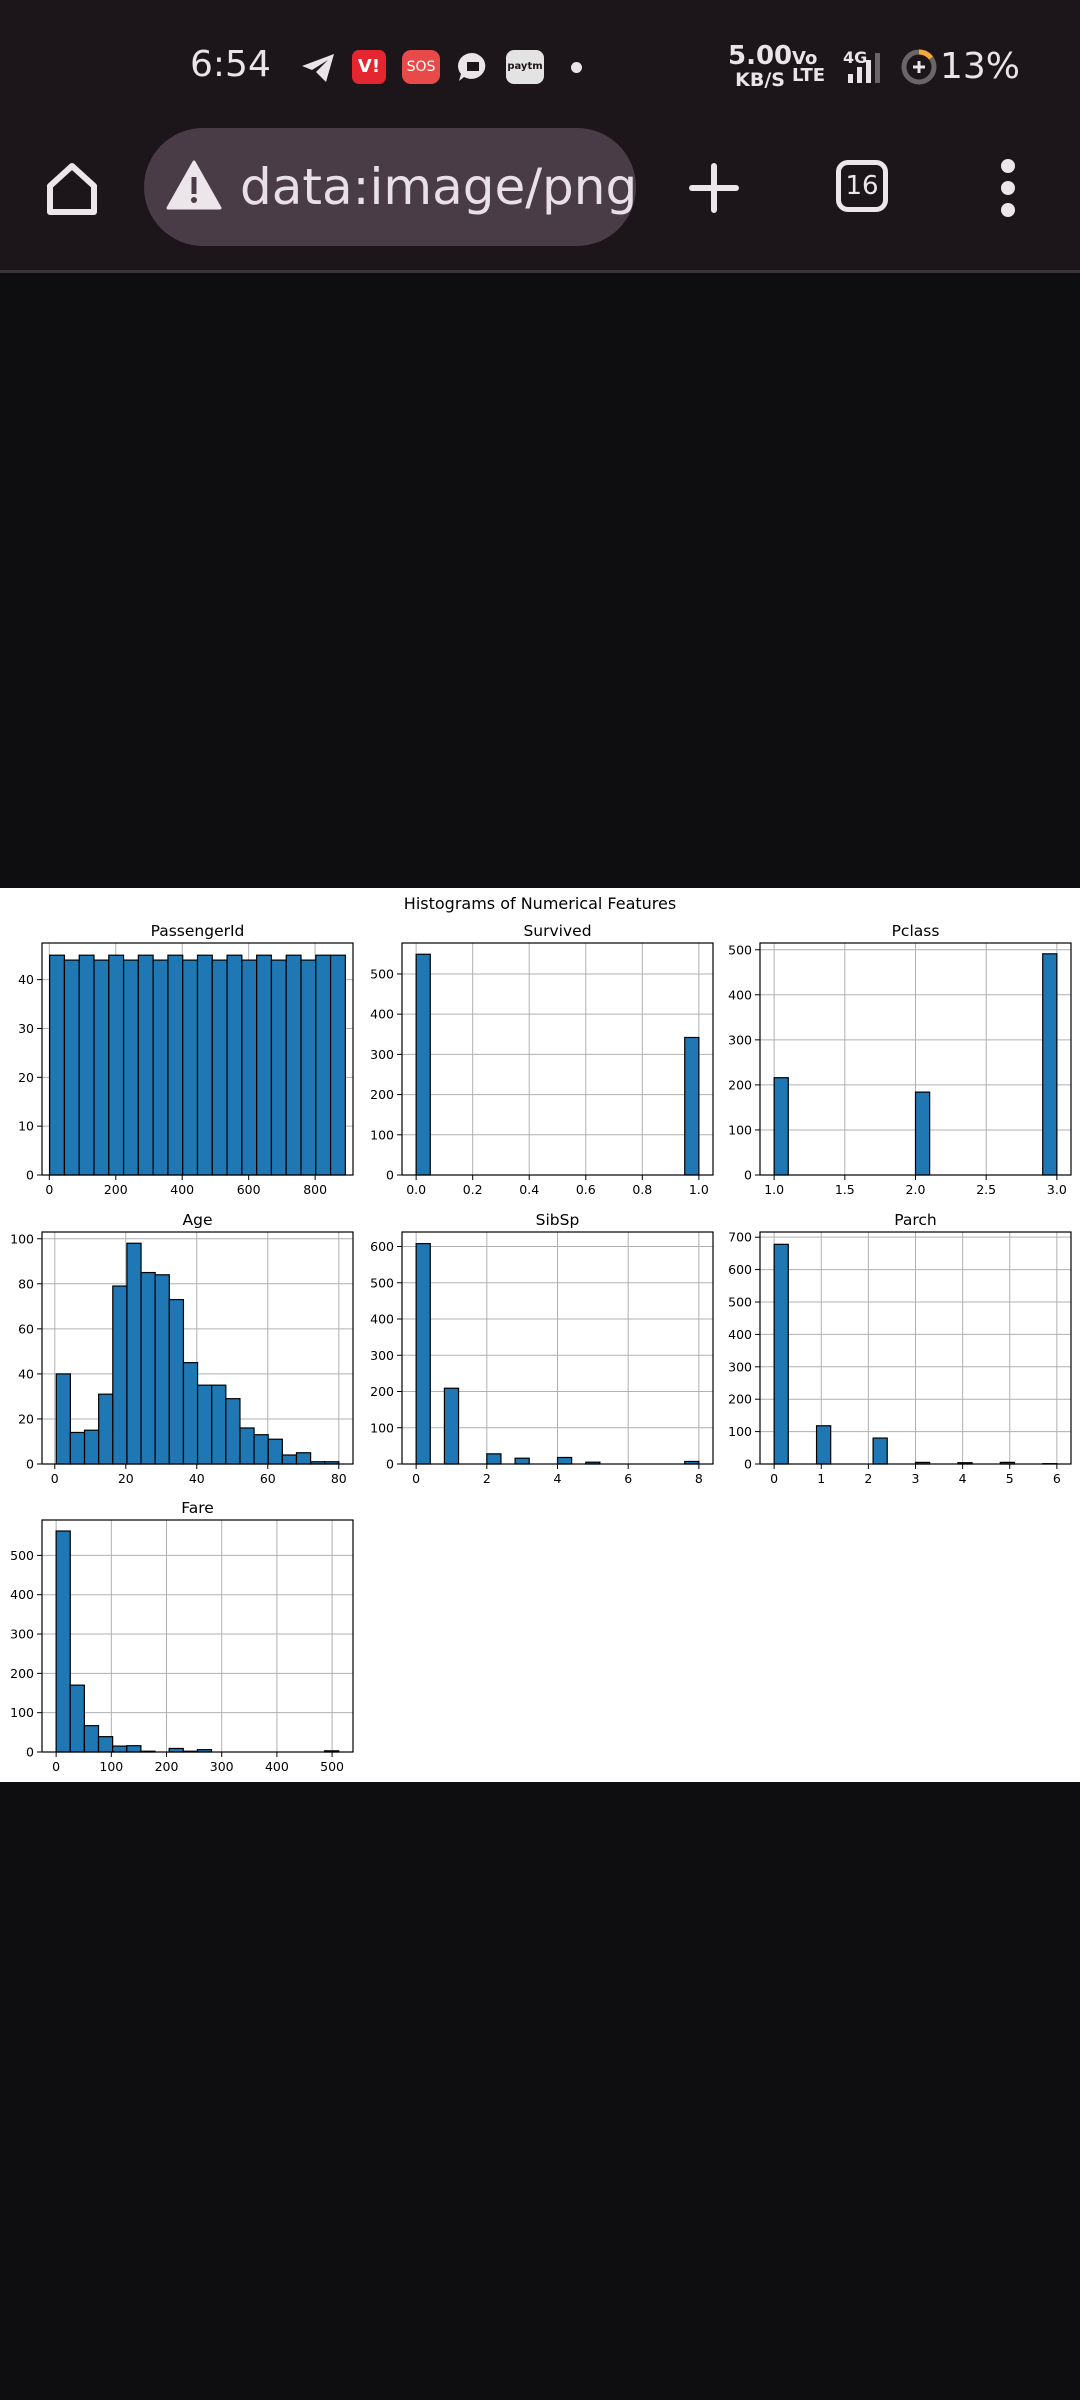  What do you see at coordinates (986, 1189) in the screenshot?
I see `x-tick-label: 2.5` at bounding box center [986, 1189].